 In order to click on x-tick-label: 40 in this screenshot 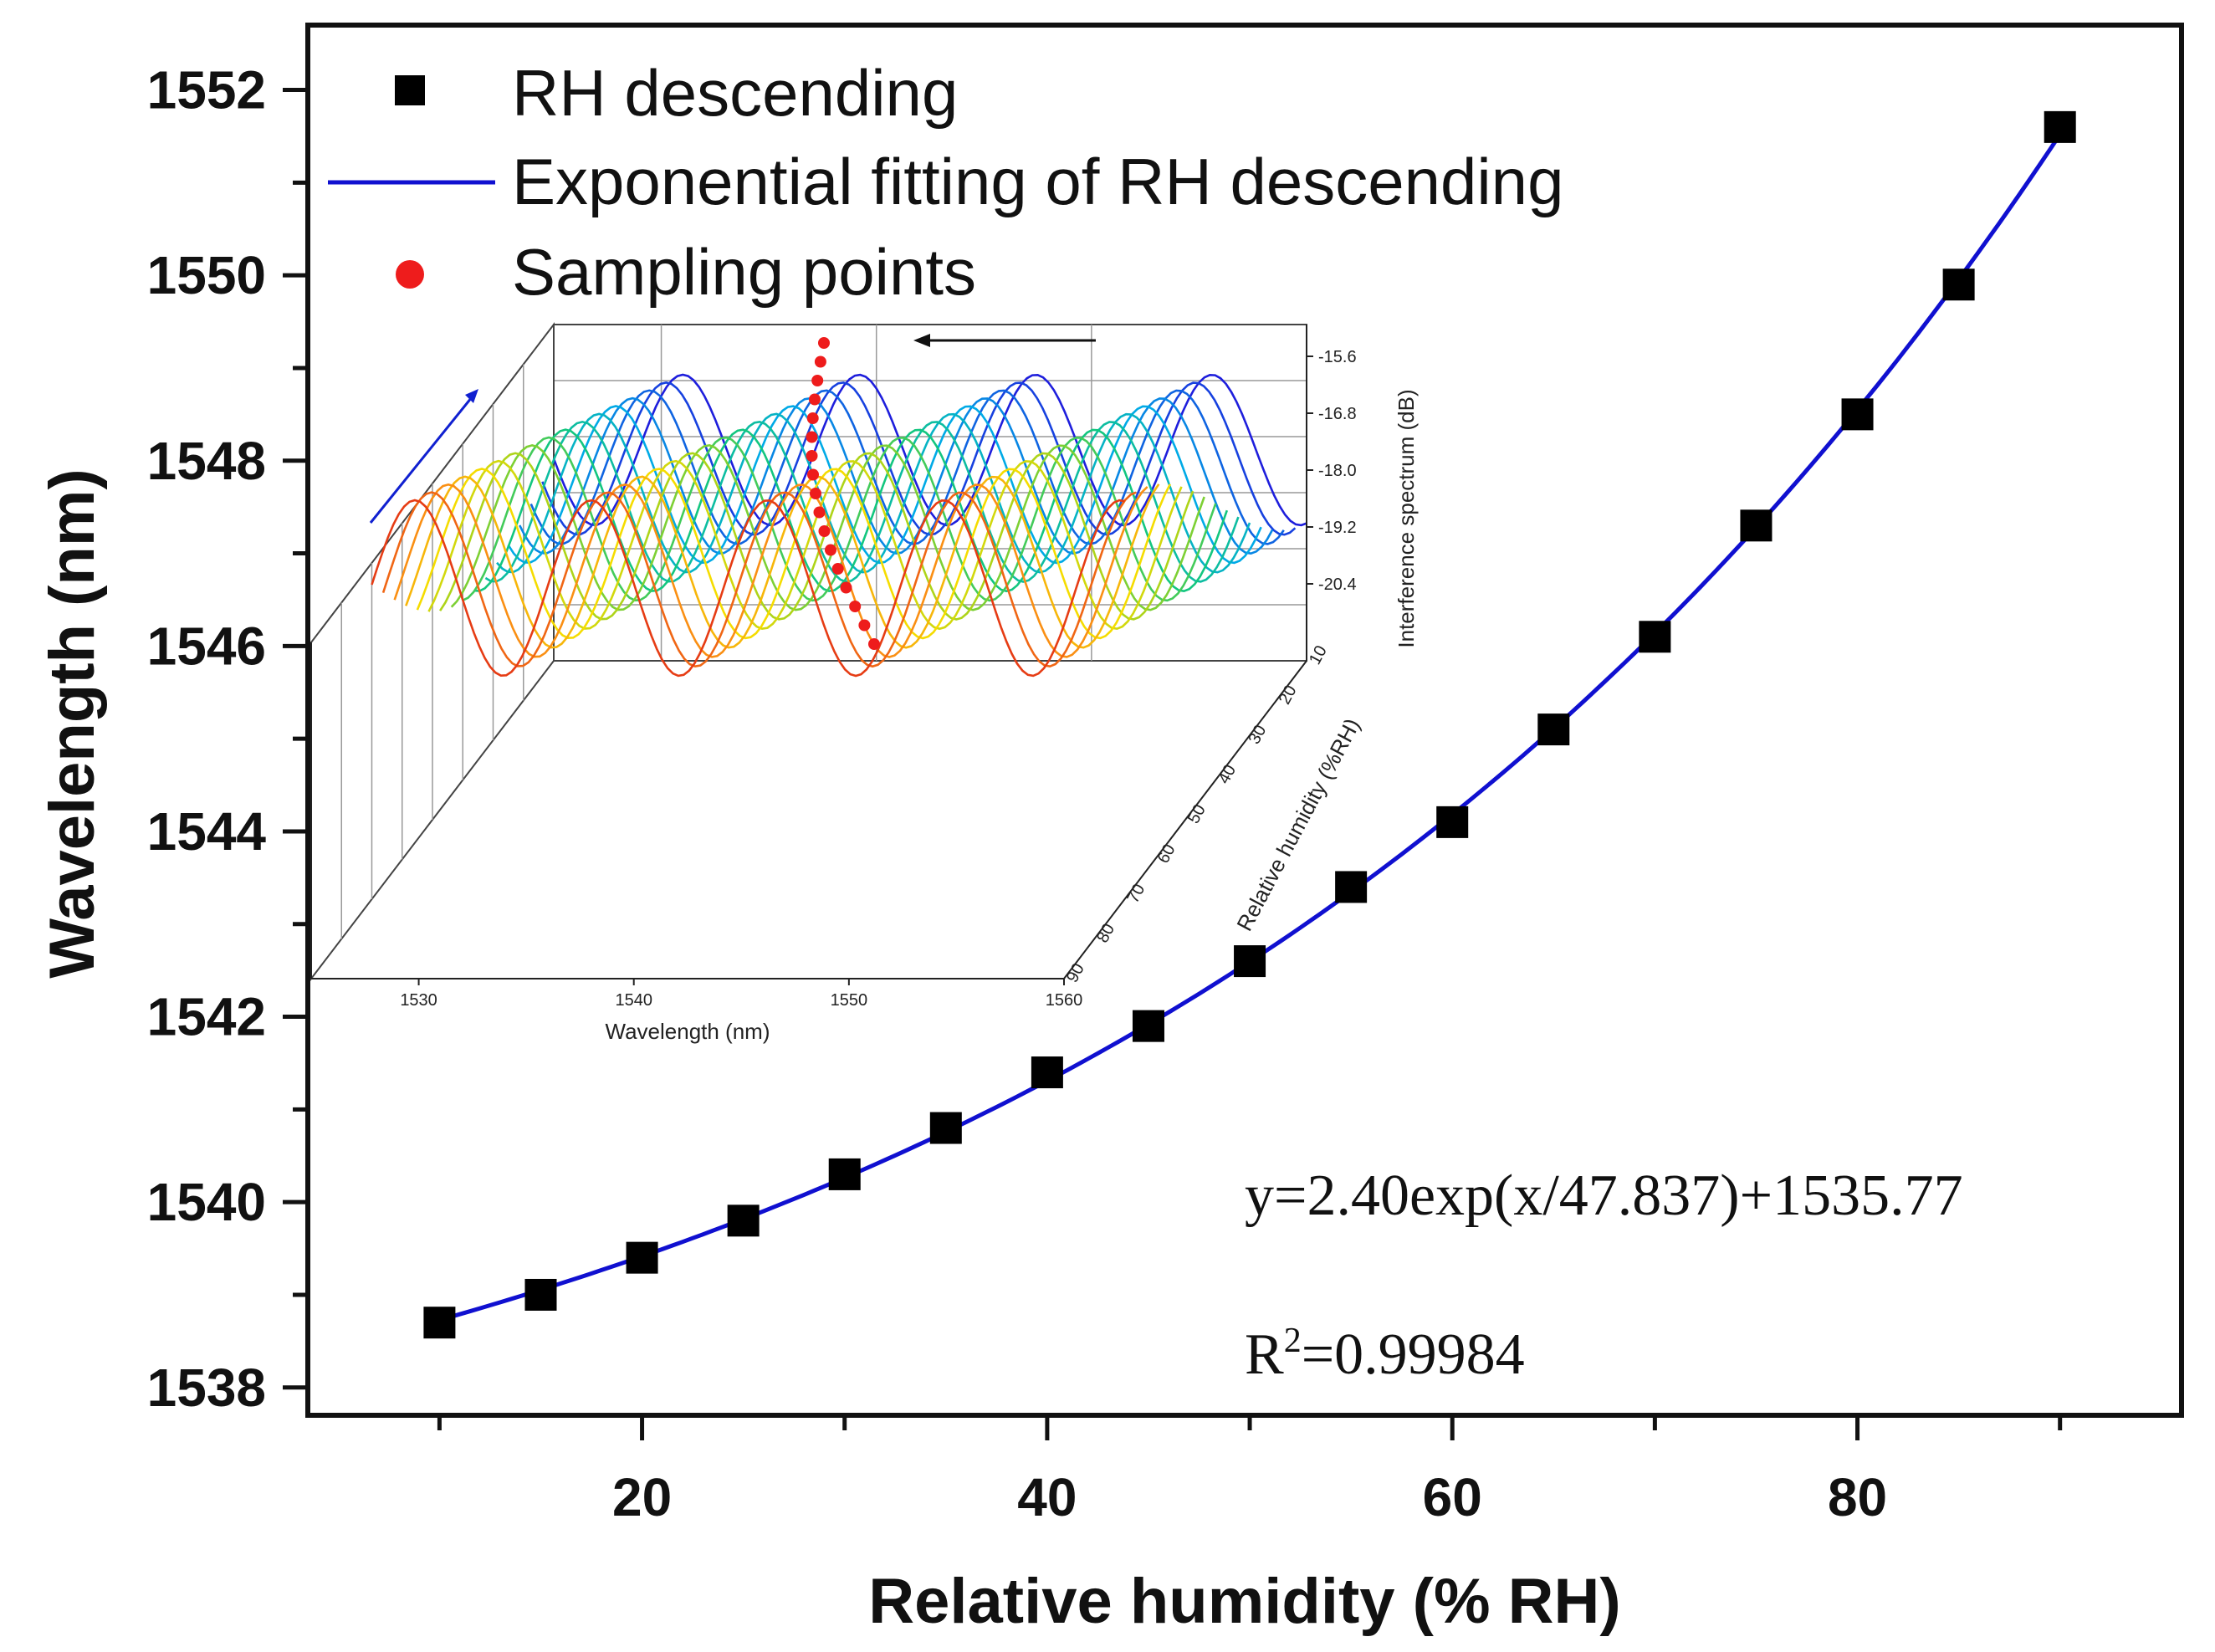, I will do `click(1047, 1497)`.